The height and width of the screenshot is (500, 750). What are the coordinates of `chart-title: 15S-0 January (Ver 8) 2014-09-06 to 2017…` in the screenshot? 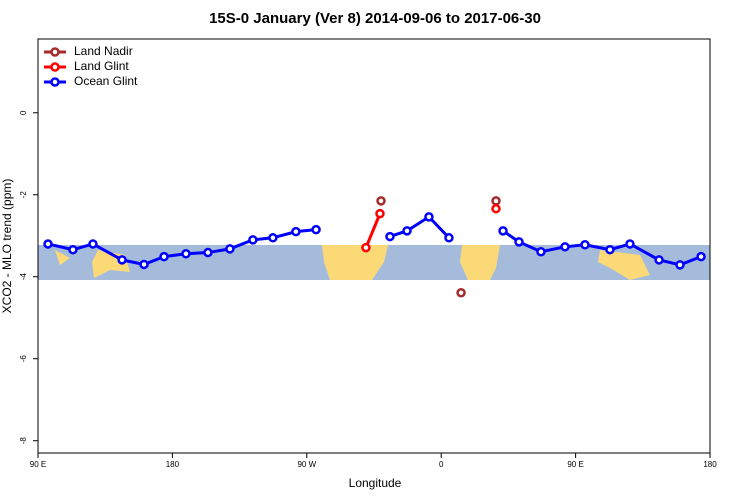 It's located at (375, 18).